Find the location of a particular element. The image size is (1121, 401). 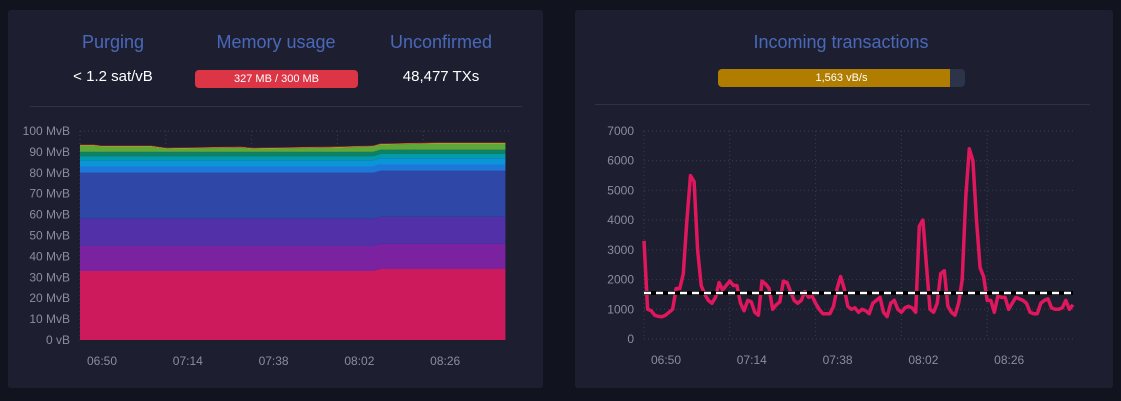

y-tick-label: 10 MvB is located at coordinates (49, 319).